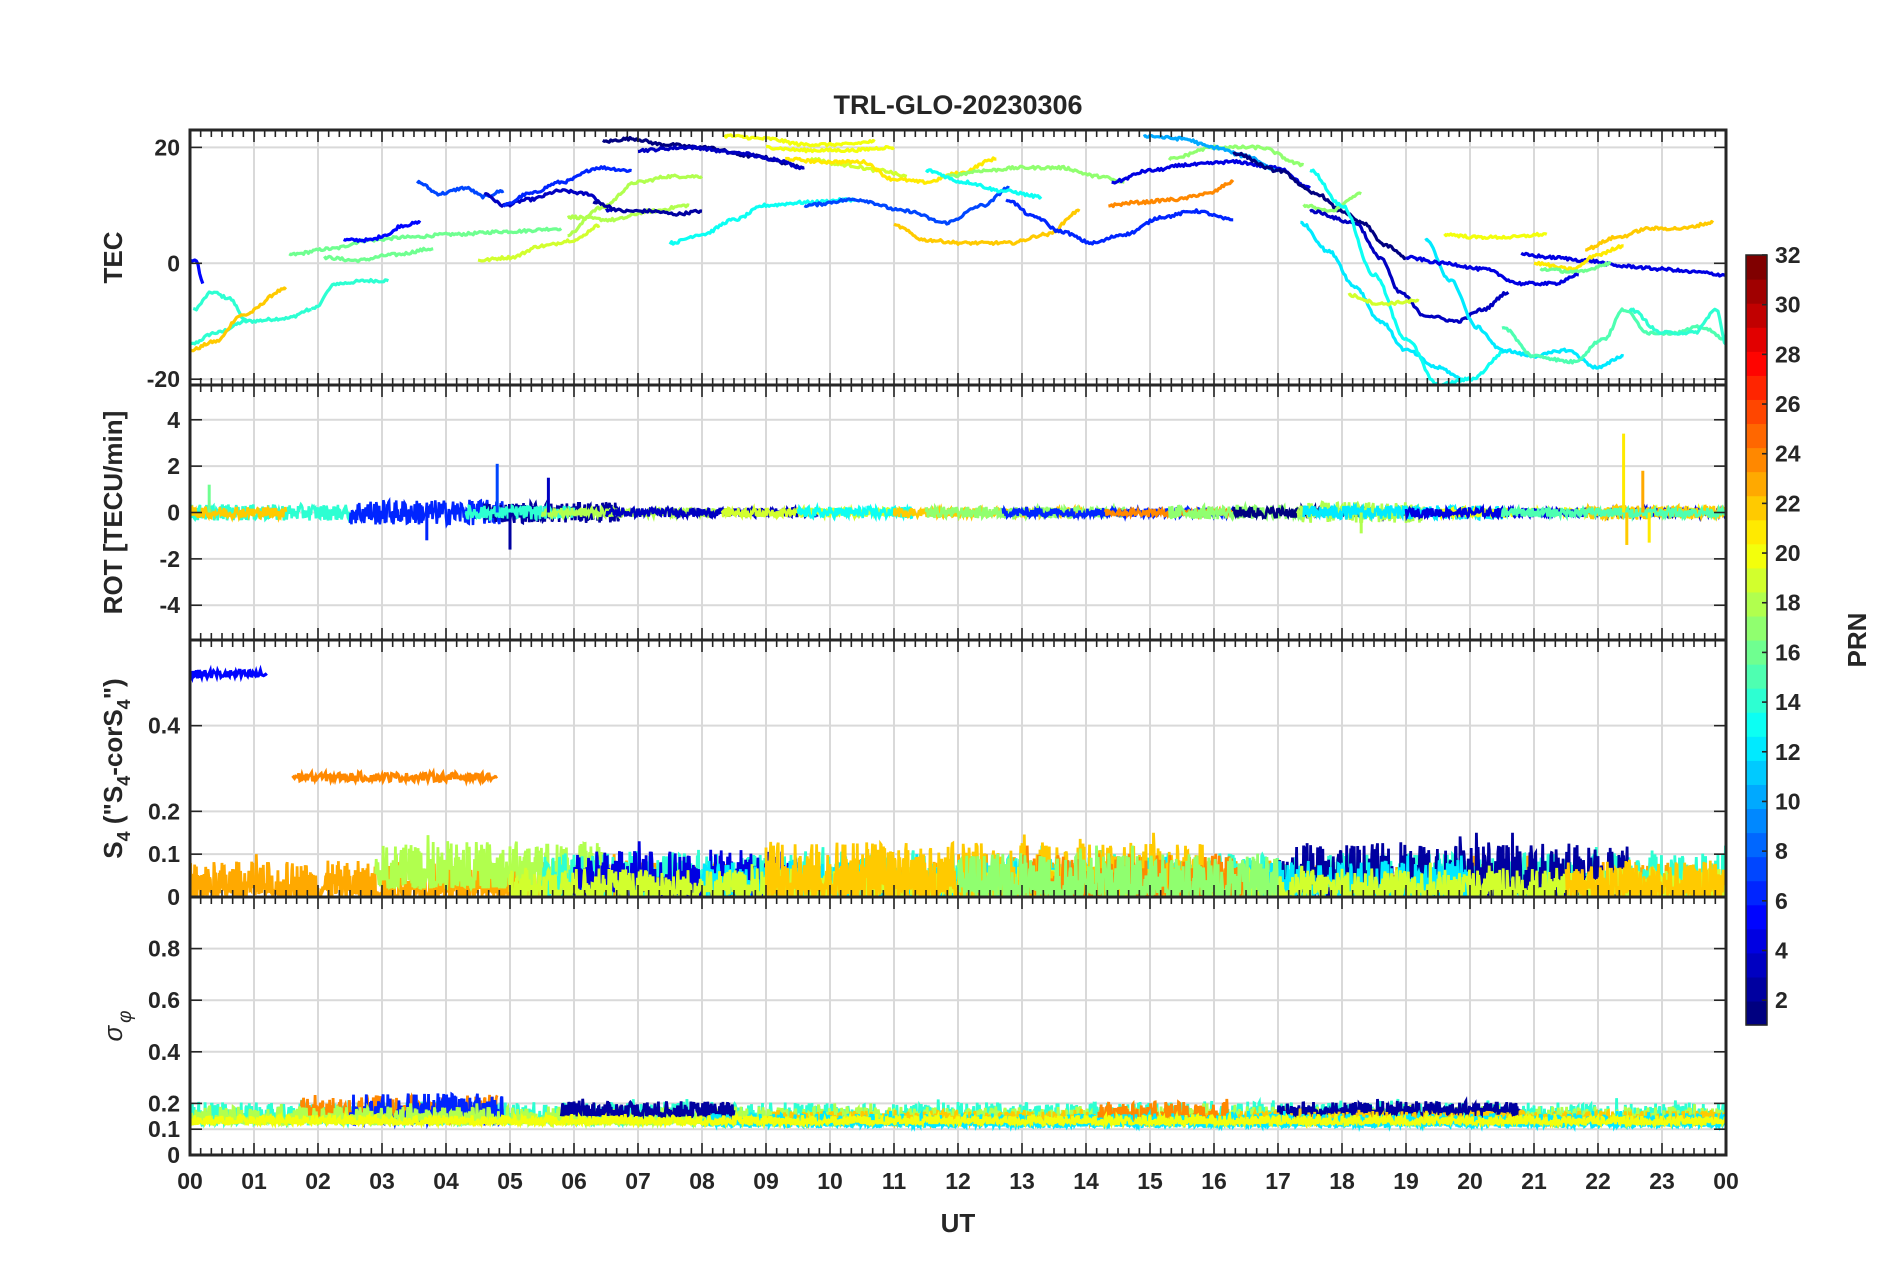 This screenshot has width=1902, height=1272. I want to click on colorbar-tick-label: 30, so click(1788, 305).